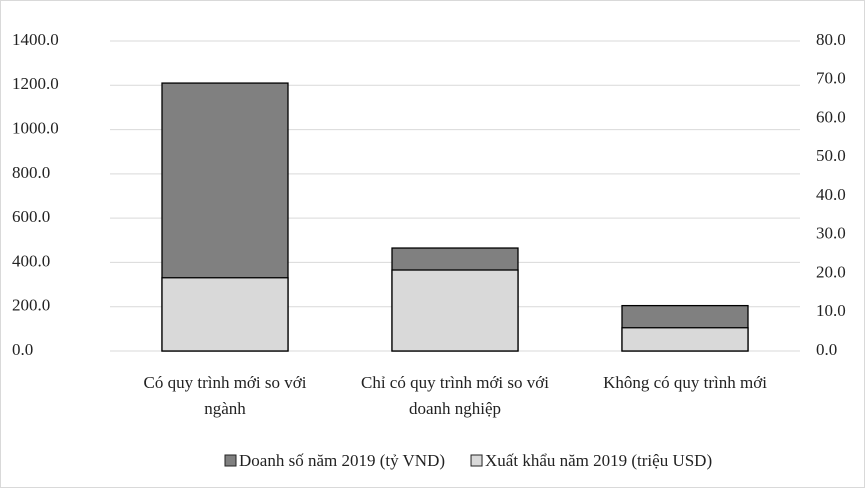 This screenshot has height=488, width=865. Describe the element at coordinates (598, 460) in the screenshot. I see `legend-label: Xuất khẩu năm 2019 (triệu USD)` at that location.